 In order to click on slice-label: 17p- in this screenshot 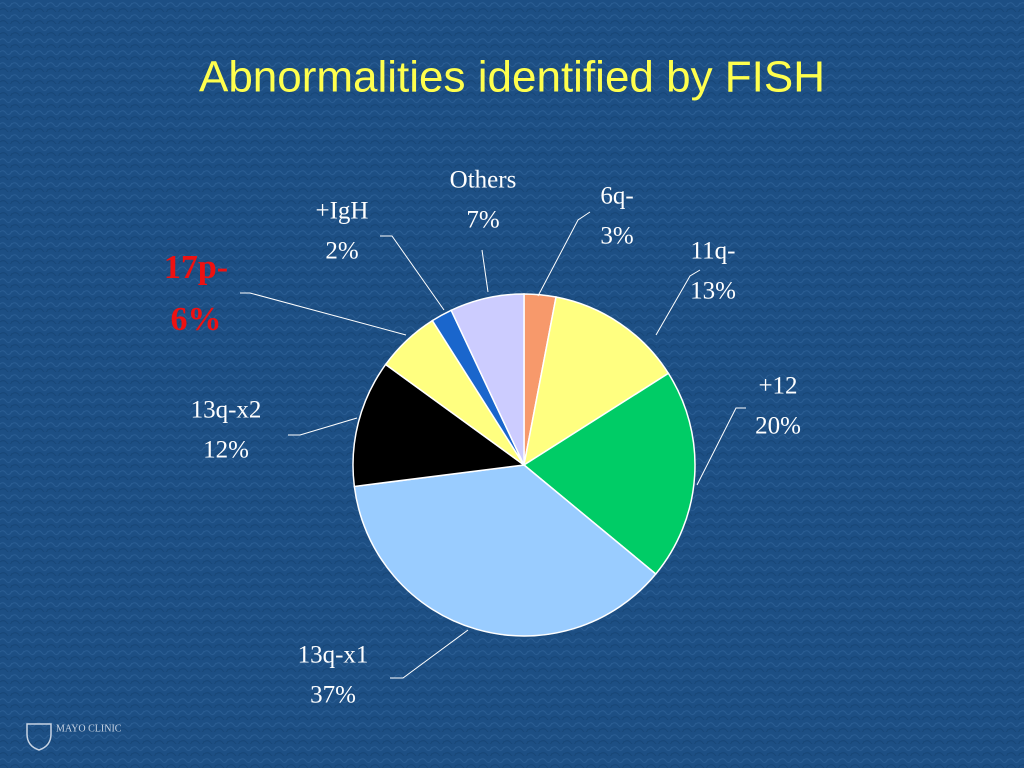, I will do `click(196, 267)`.